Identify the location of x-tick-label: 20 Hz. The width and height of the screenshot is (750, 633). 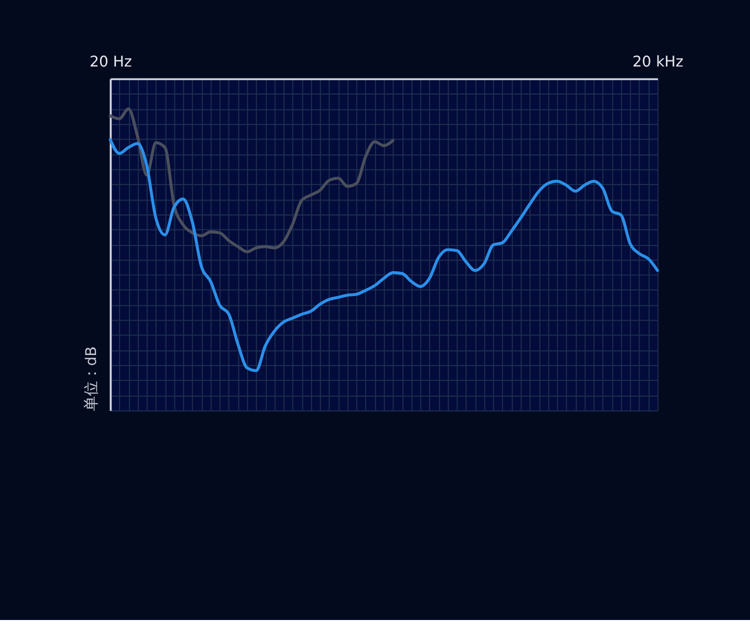
(111, 61).